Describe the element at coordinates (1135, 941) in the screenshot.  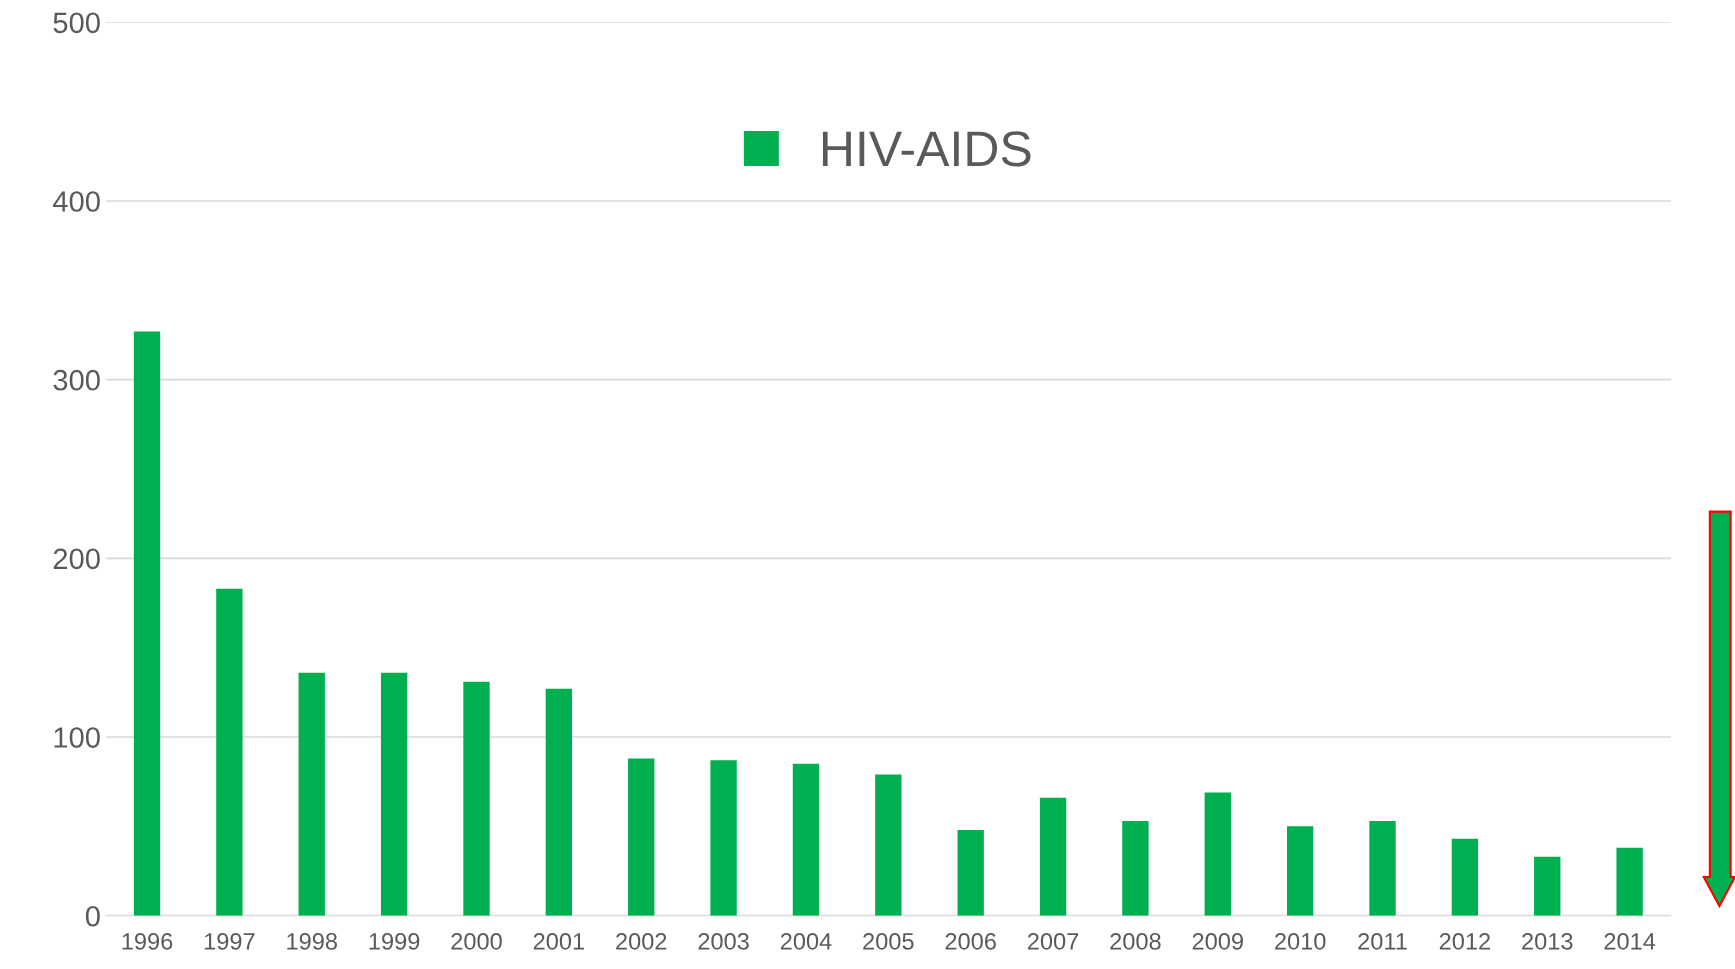
I see `x-tick-label: 2008` at that location.